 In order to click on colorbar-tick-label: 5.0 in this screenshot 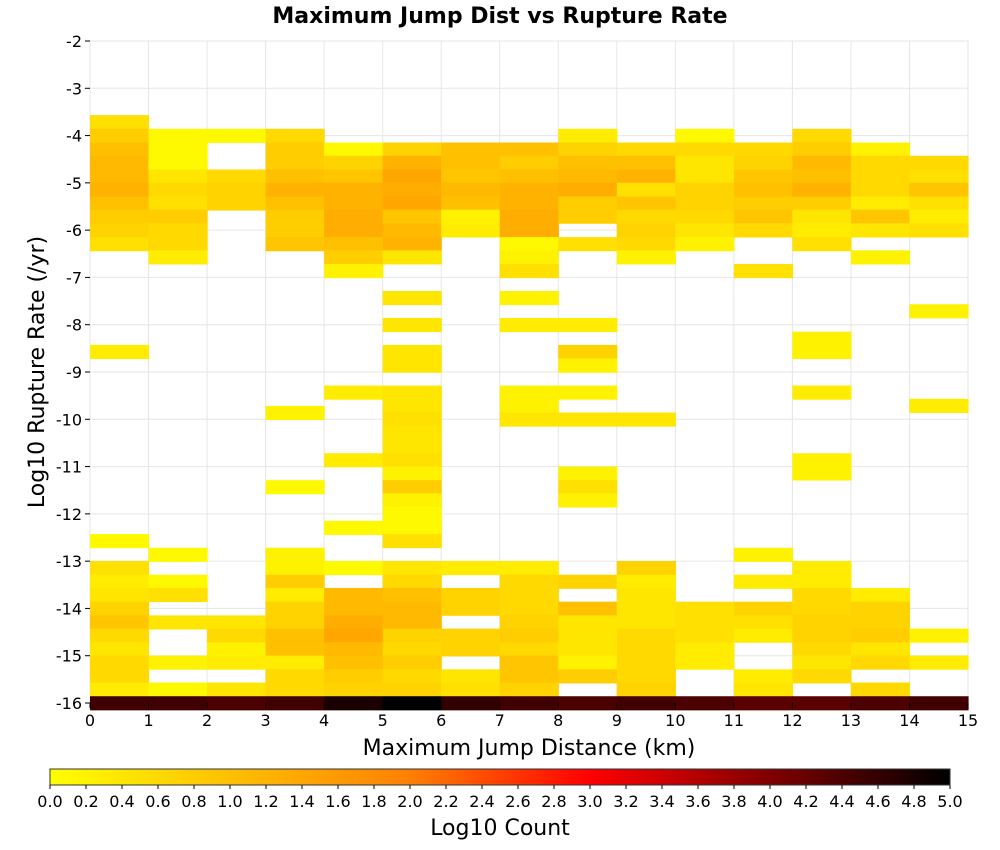, I will do `click(949, 801)`.